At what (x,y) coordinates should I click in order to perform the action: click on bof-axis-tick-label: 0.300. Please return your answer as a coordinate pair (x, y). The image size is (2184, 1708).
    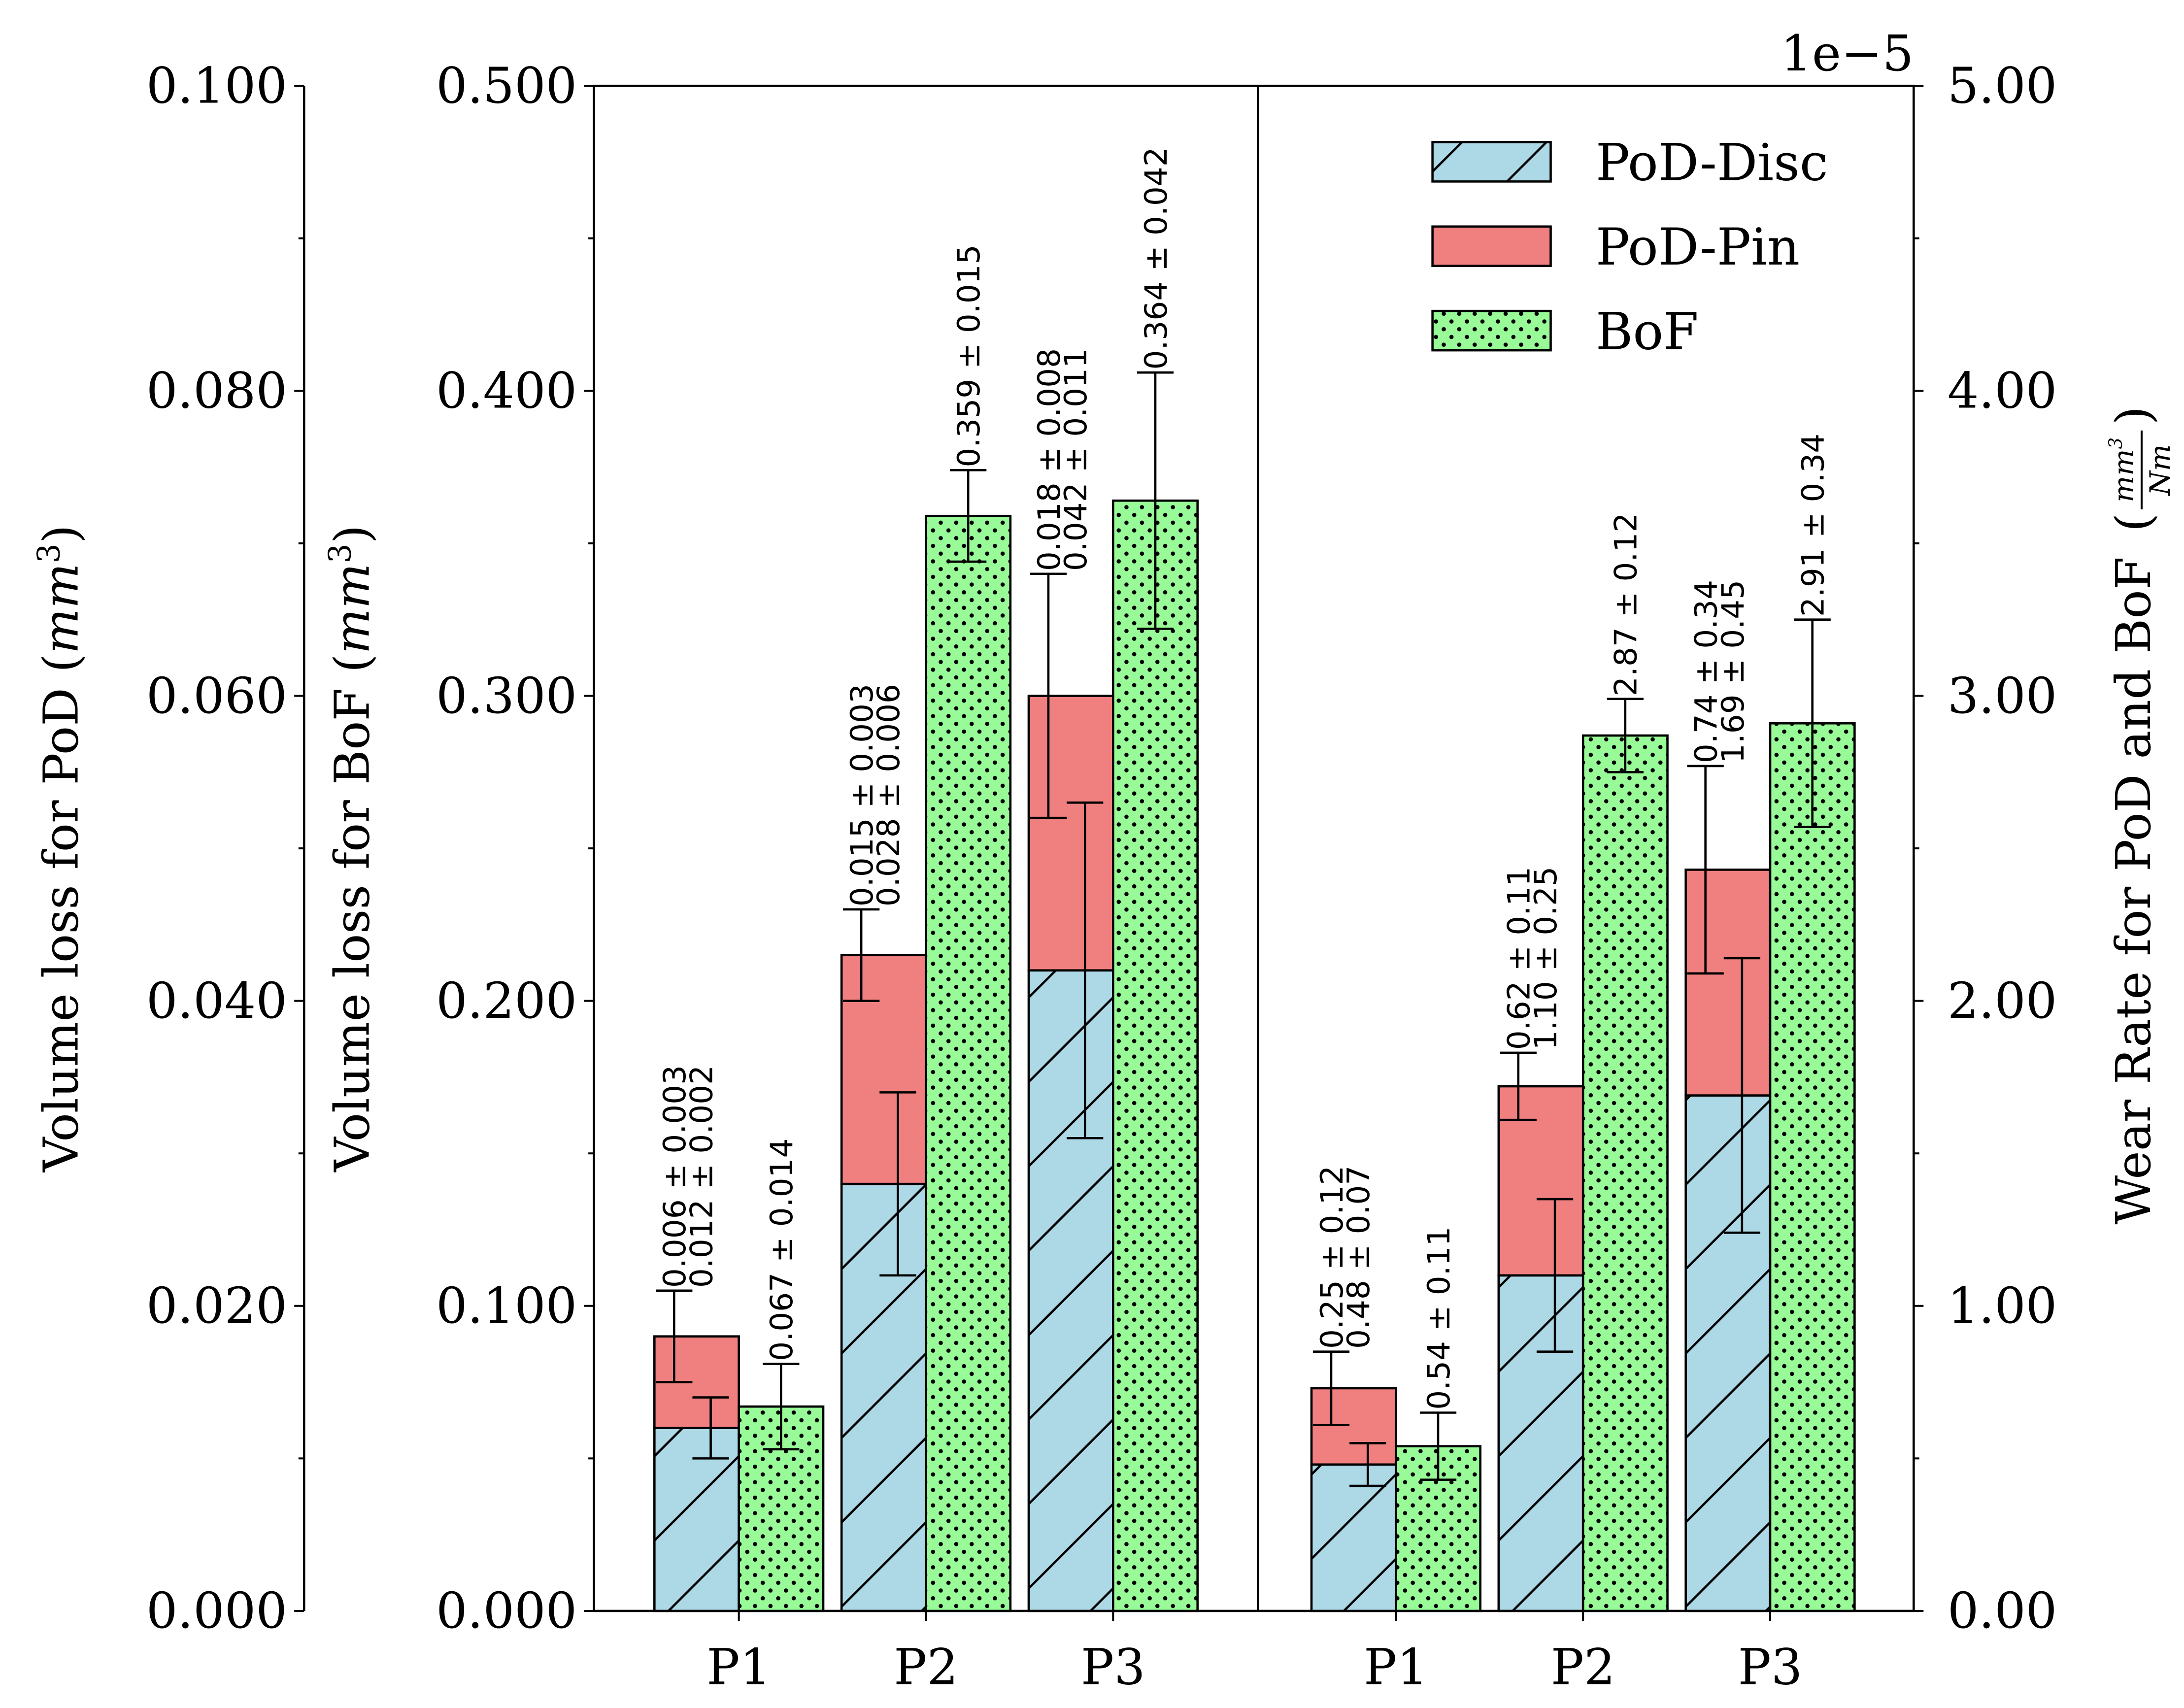
    Looking at the image, I should click on (507, 696).